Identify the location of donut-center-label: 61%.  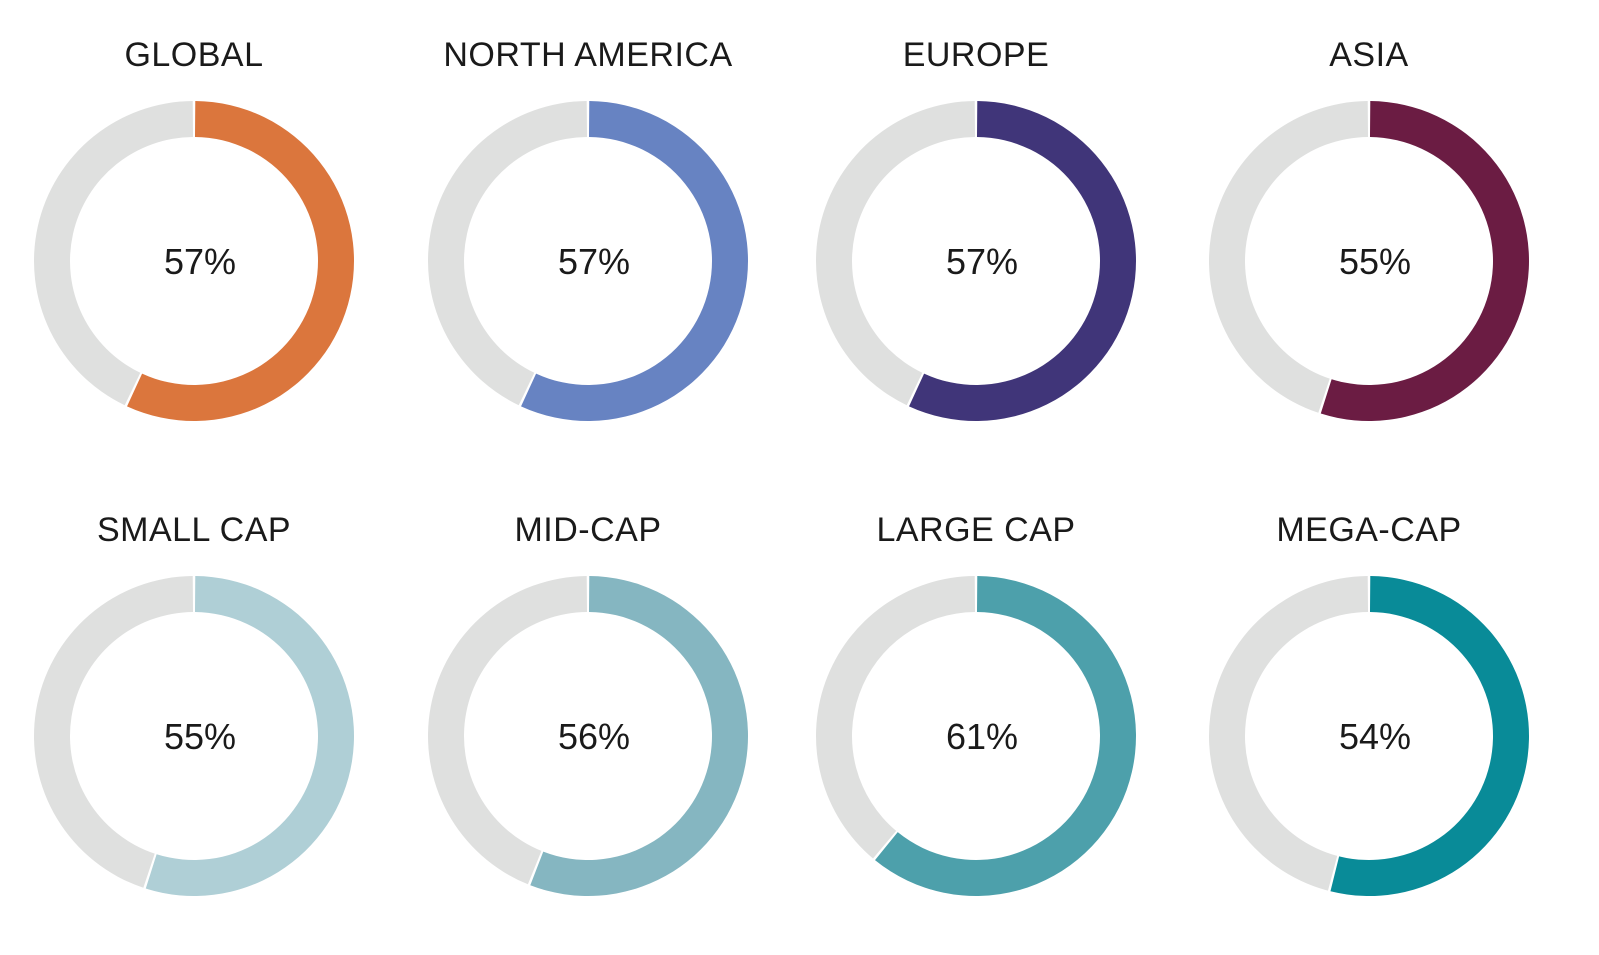
(982, 736).